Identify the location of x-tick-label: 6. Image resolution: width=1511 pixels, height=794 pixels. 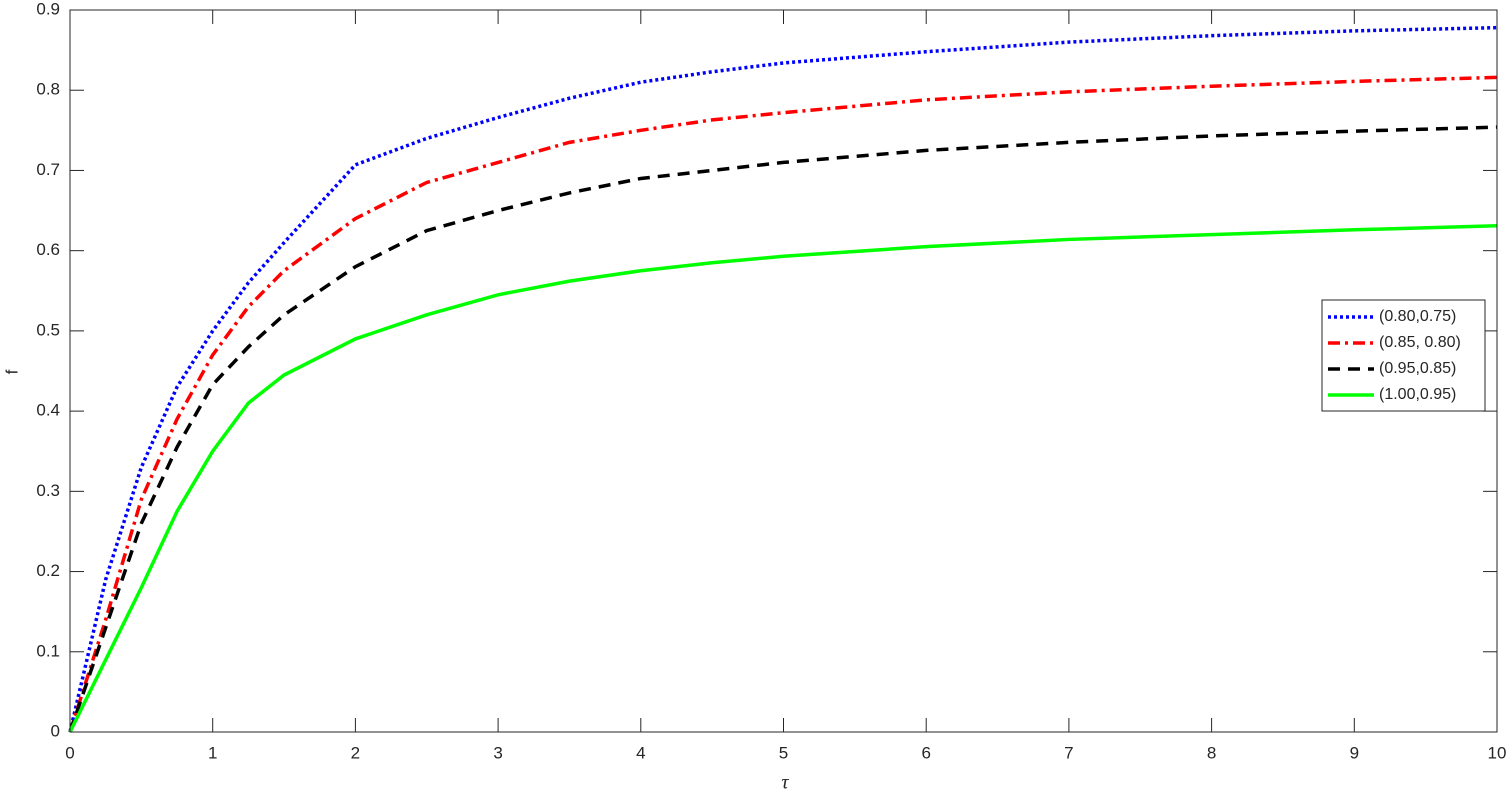
(925, 752).